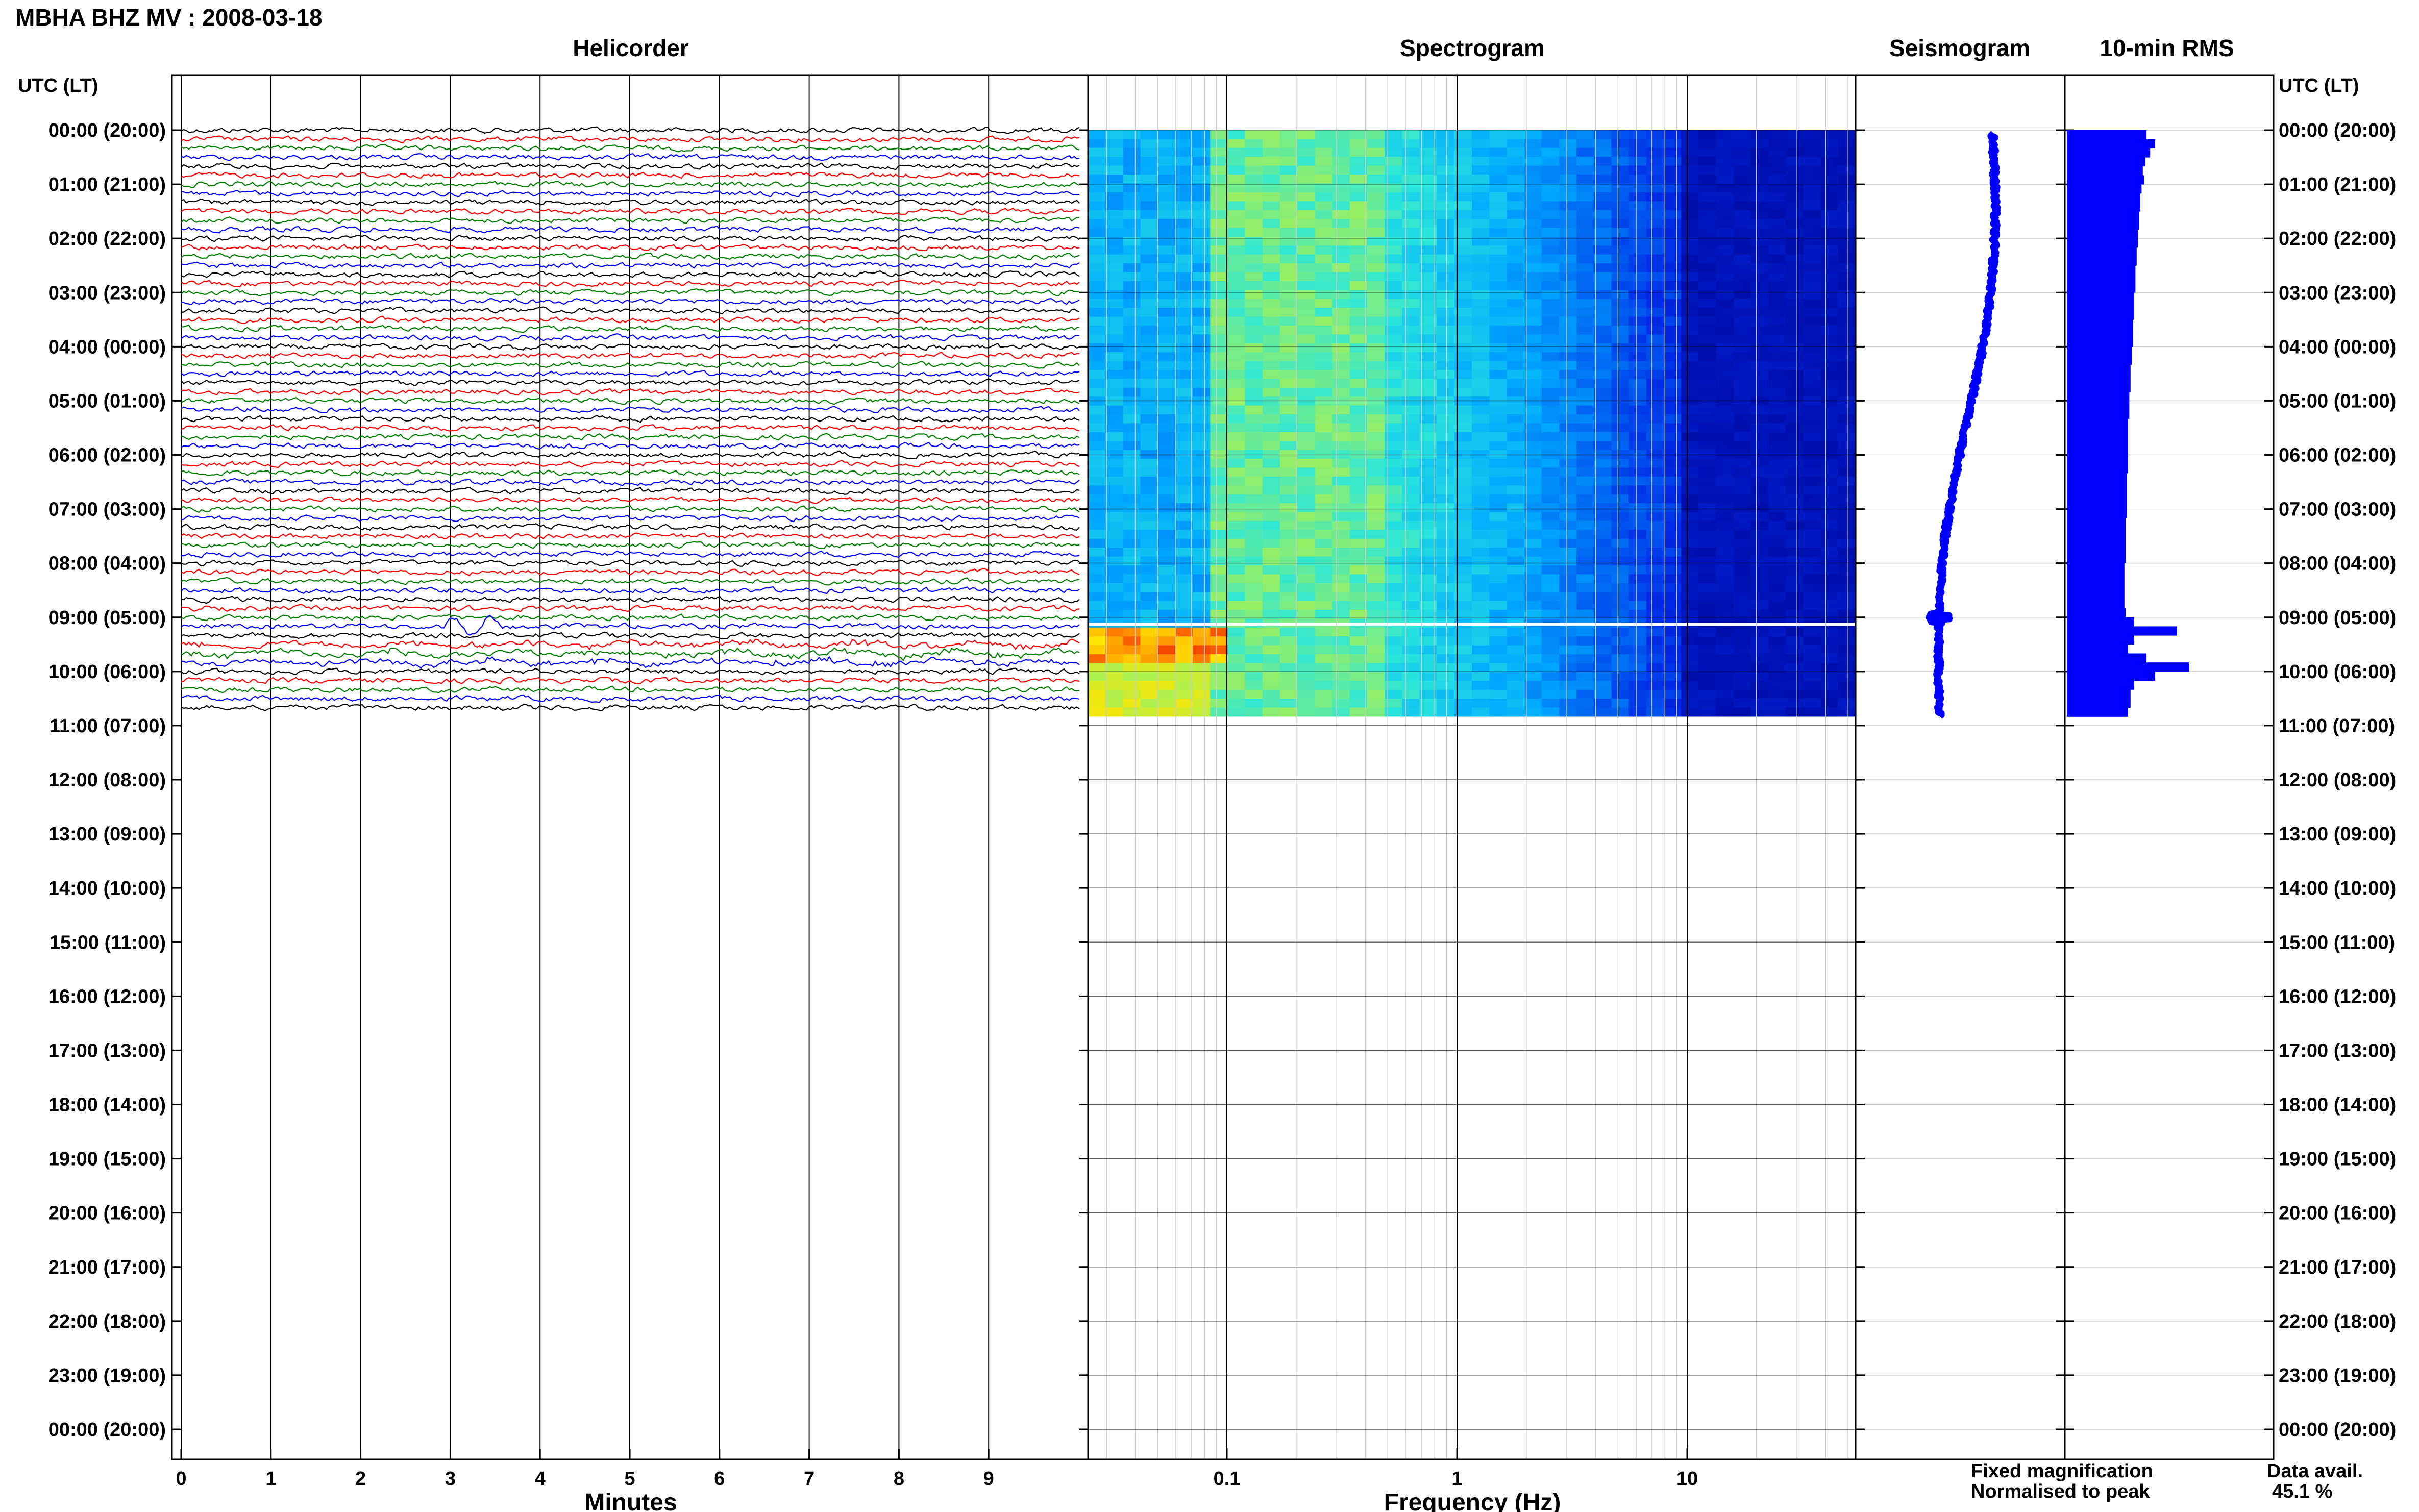 Image resolution: width=2419 pixels, height=1512 pixels. What do you see at coordinates (1472, 48) in the screenshot?
I see `panel-title-spectrogram: Spectrogram` at bounding box center [1472, 48].